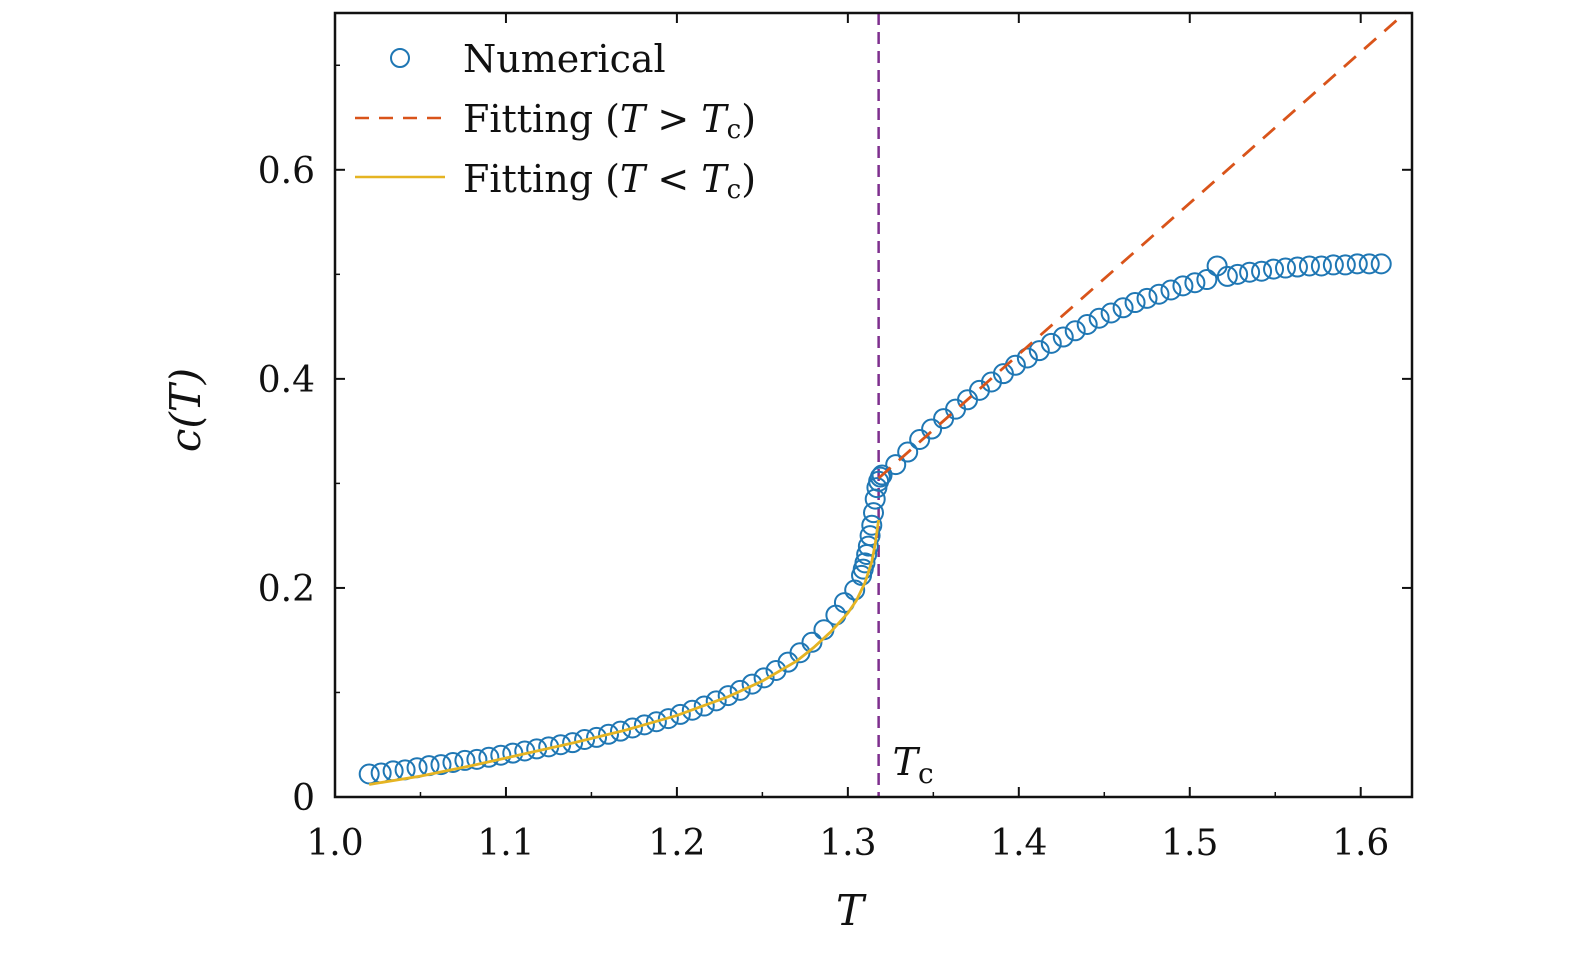 Image resolution: width=1575 pixels, height=955 pixels. What do you see at coordinates (286, 380) in the screenshot?
I see `y-tick-label: 0.4` at bounding box center [286, 380].